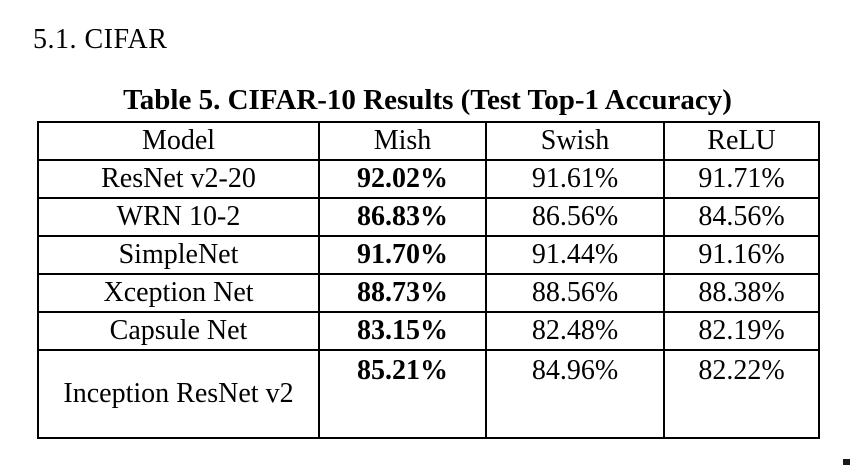 The width and height of the screenshot is (850, 468). Describe the element at coordinates (846, 462) in the screenshot. I see `page-corner-artifact` at that location.